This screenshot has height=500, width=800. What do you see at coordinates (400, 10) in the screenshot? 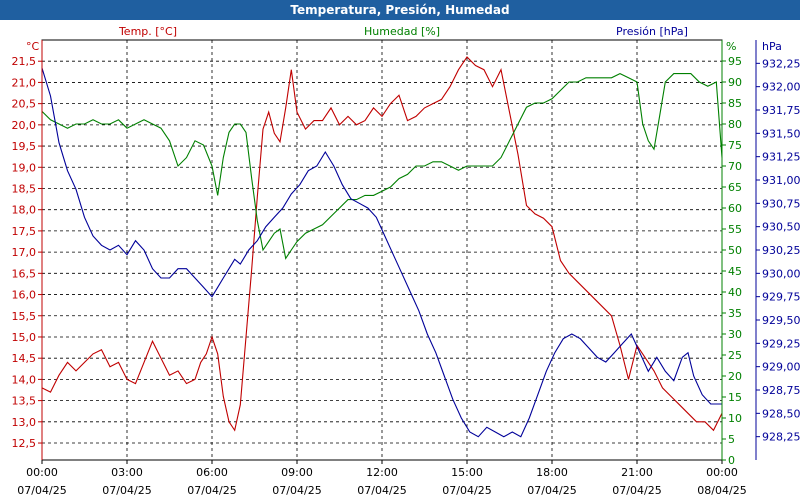
I see `chart-title: Temperatura, Presión, Humedad` at bounding box center [400, 10].